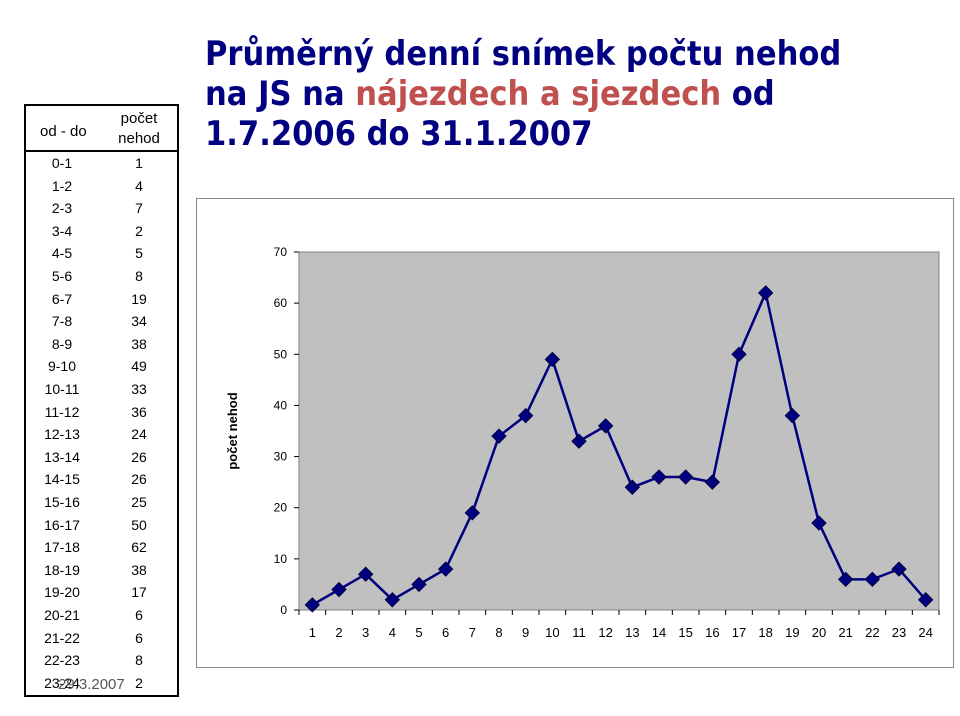  Describe the element at coordinates (62, 185) in the screenshot. I see `row-interval: 1-2` at that location.